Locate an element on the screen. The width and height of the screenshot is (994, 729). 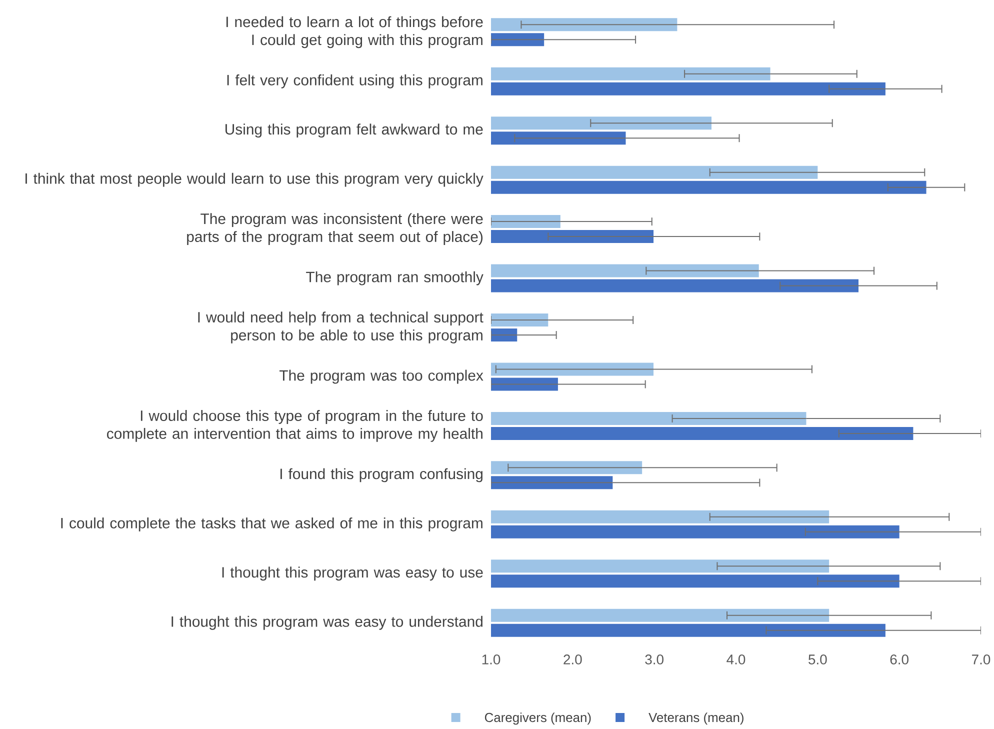
x-tick-label: 2.0 is located at coordinates (573, 659).